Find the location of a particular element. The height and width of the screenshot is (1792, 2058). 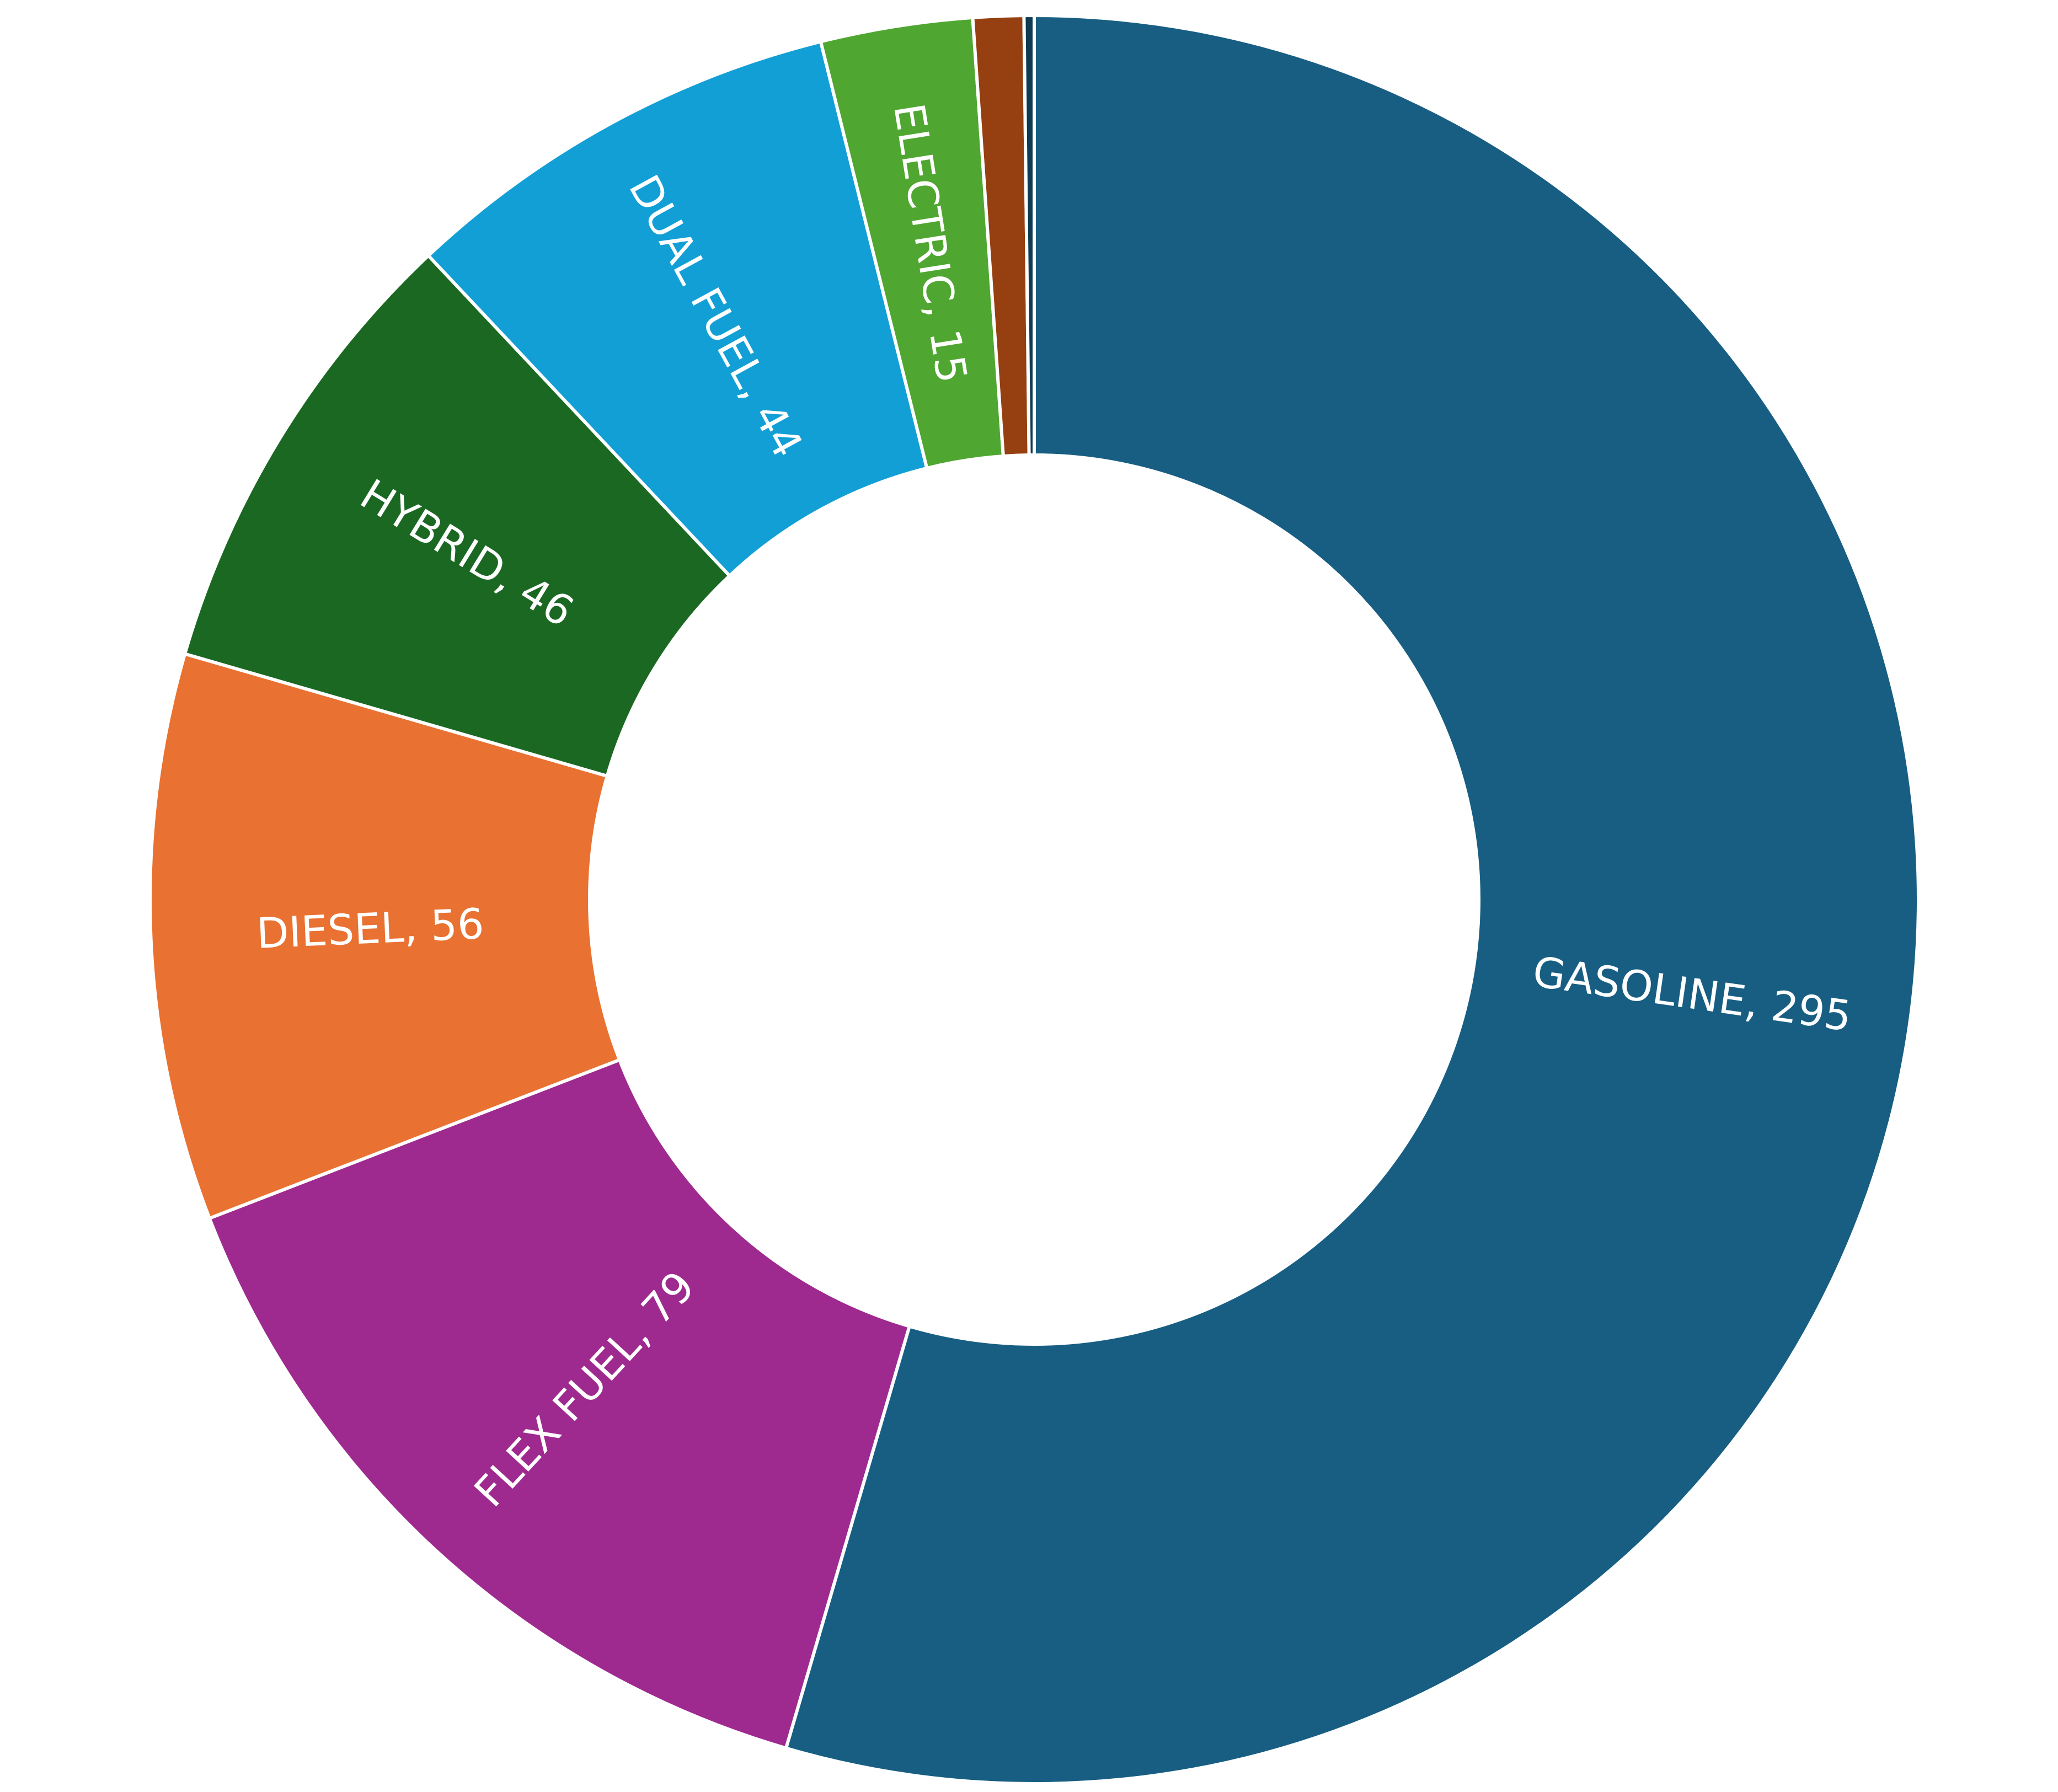

data-label-diesel: DIESEL, 56 is located at coordinates (370, 928).